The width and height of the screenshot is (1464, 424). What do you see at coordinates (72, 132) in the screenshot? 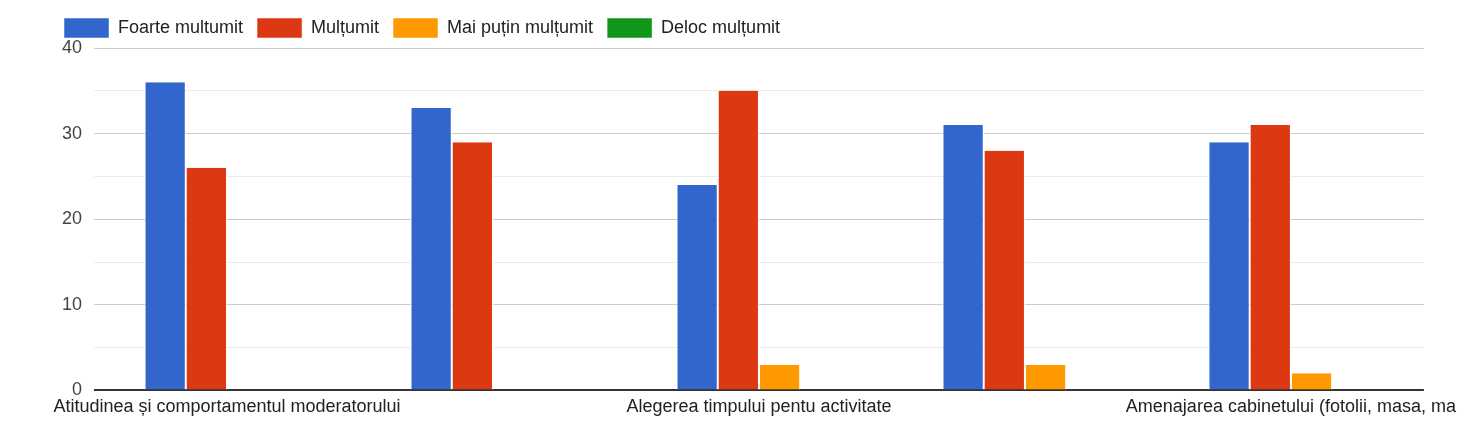
I see `y-tick-label: 30` at bounding box center [72, 132].